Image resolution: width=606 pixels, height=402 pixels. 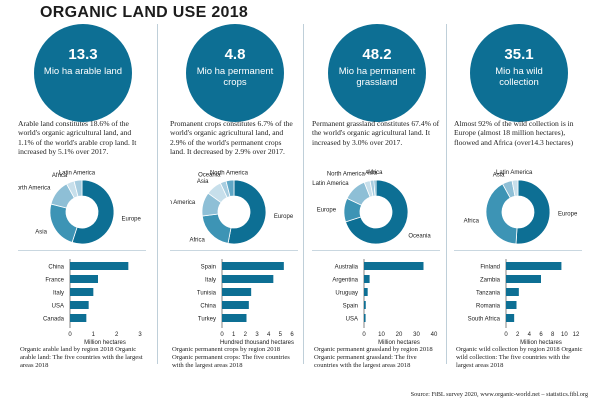 I want to click on x-tick-label: 5, so click(x=281, y=335).